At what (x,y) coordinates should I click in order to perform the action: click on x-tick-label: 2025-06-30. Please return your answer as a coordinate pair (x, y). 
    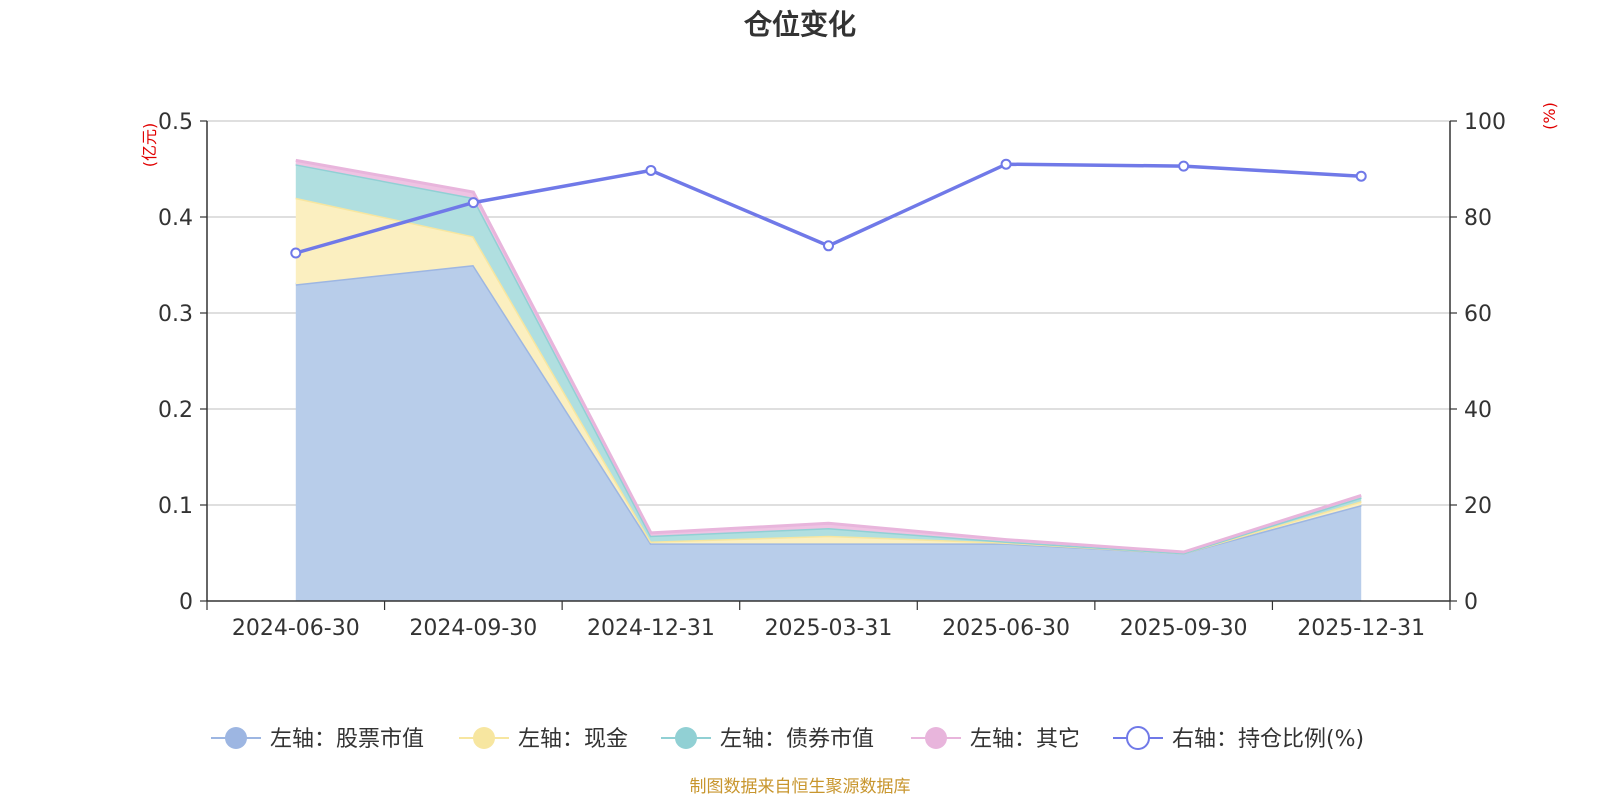
    Looking at the image, I should click on (1006, 628).